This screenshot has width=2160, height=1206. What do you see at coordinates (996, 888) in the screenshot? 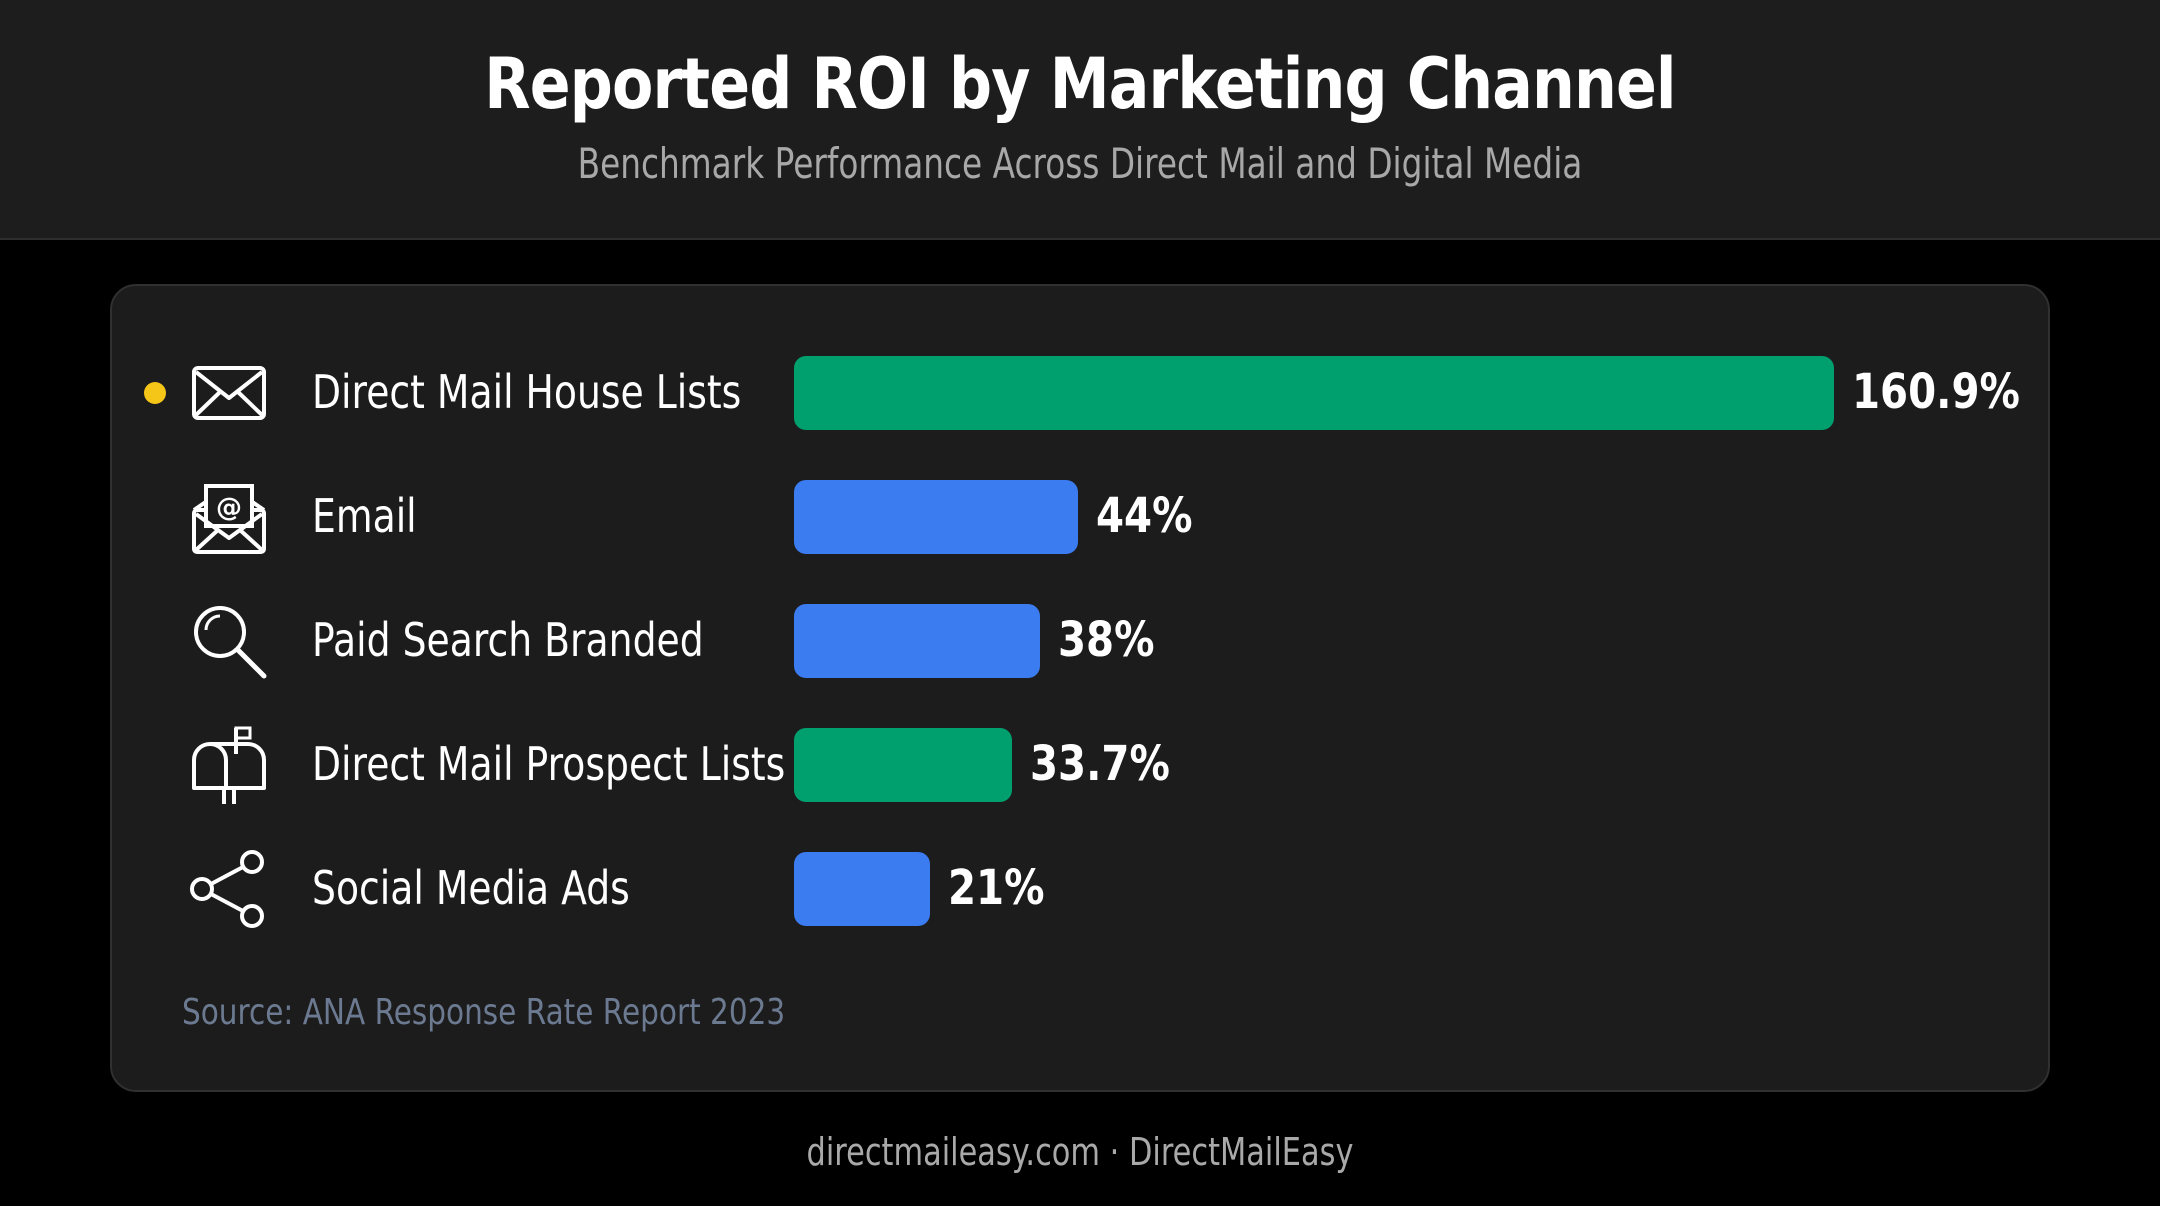
I see `value-label: 21%` at bounding box center [996, 888].